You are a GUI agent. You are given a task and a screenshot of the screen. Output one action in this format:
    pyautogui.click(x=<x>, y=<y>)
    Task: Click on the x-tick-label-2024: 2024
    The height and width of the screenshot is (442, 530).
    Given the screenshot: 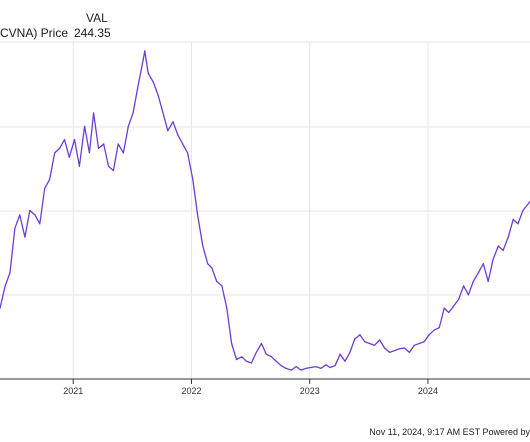 What is the action you would take?
    pyautogui.click(x=428, y=391)
    